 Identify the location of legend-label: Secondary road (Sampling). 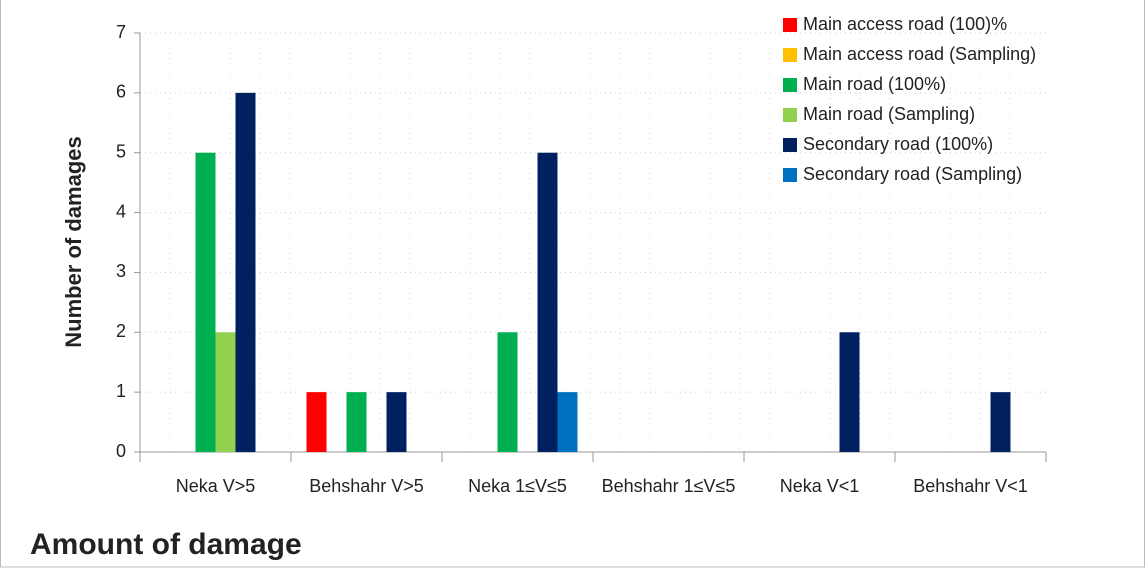
(912, 174).